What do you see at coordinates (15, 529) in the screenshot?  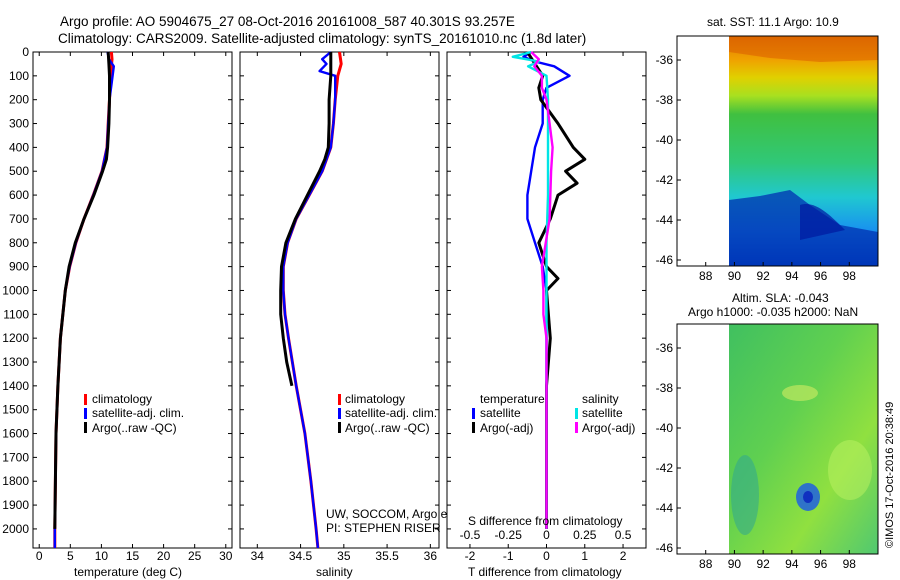 I see `depth-tick-label: 2000` at bounding box center [15, 529].